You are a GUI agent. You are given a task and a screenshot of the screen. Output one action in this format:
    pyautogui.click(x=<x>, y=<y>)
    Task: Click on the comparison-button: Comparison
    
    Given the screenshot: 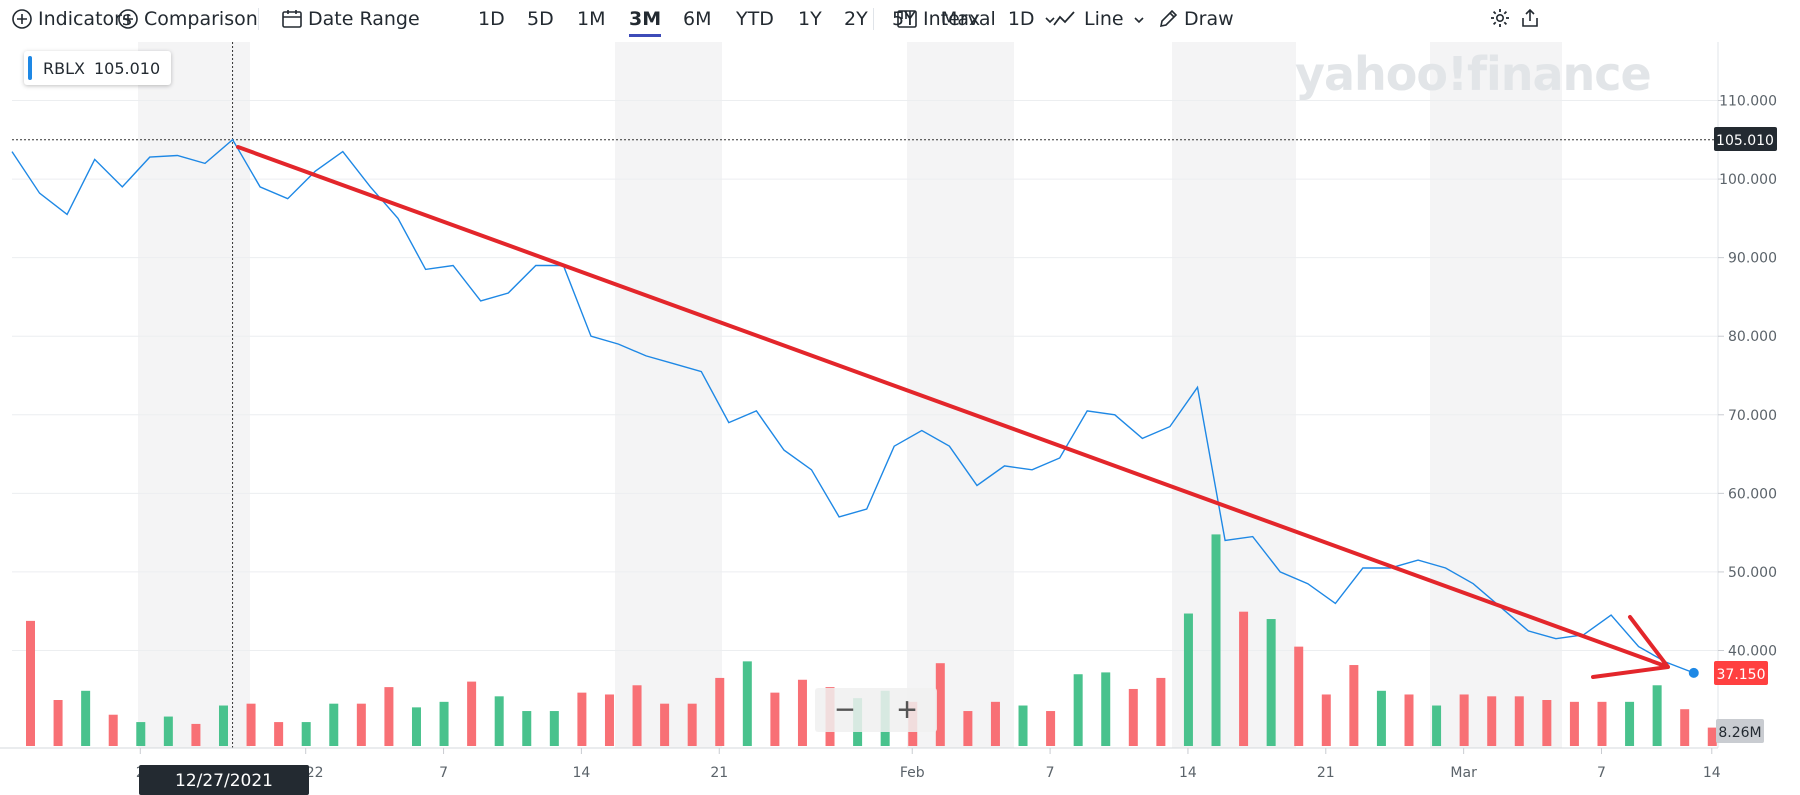 What is the action you would take?
    pyautogui.click(x=187, y=19)
    